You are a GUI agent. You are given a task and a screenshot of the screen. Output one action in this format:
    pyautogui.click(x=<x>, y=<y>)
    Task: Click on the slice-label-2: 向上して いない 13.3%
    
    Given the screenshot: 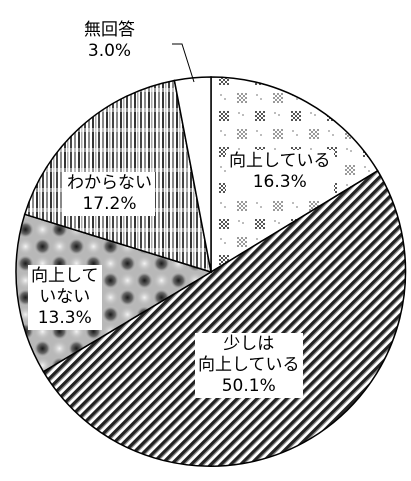 What is the action you would take?
    pyautogui.click(x=65, y=297)
    